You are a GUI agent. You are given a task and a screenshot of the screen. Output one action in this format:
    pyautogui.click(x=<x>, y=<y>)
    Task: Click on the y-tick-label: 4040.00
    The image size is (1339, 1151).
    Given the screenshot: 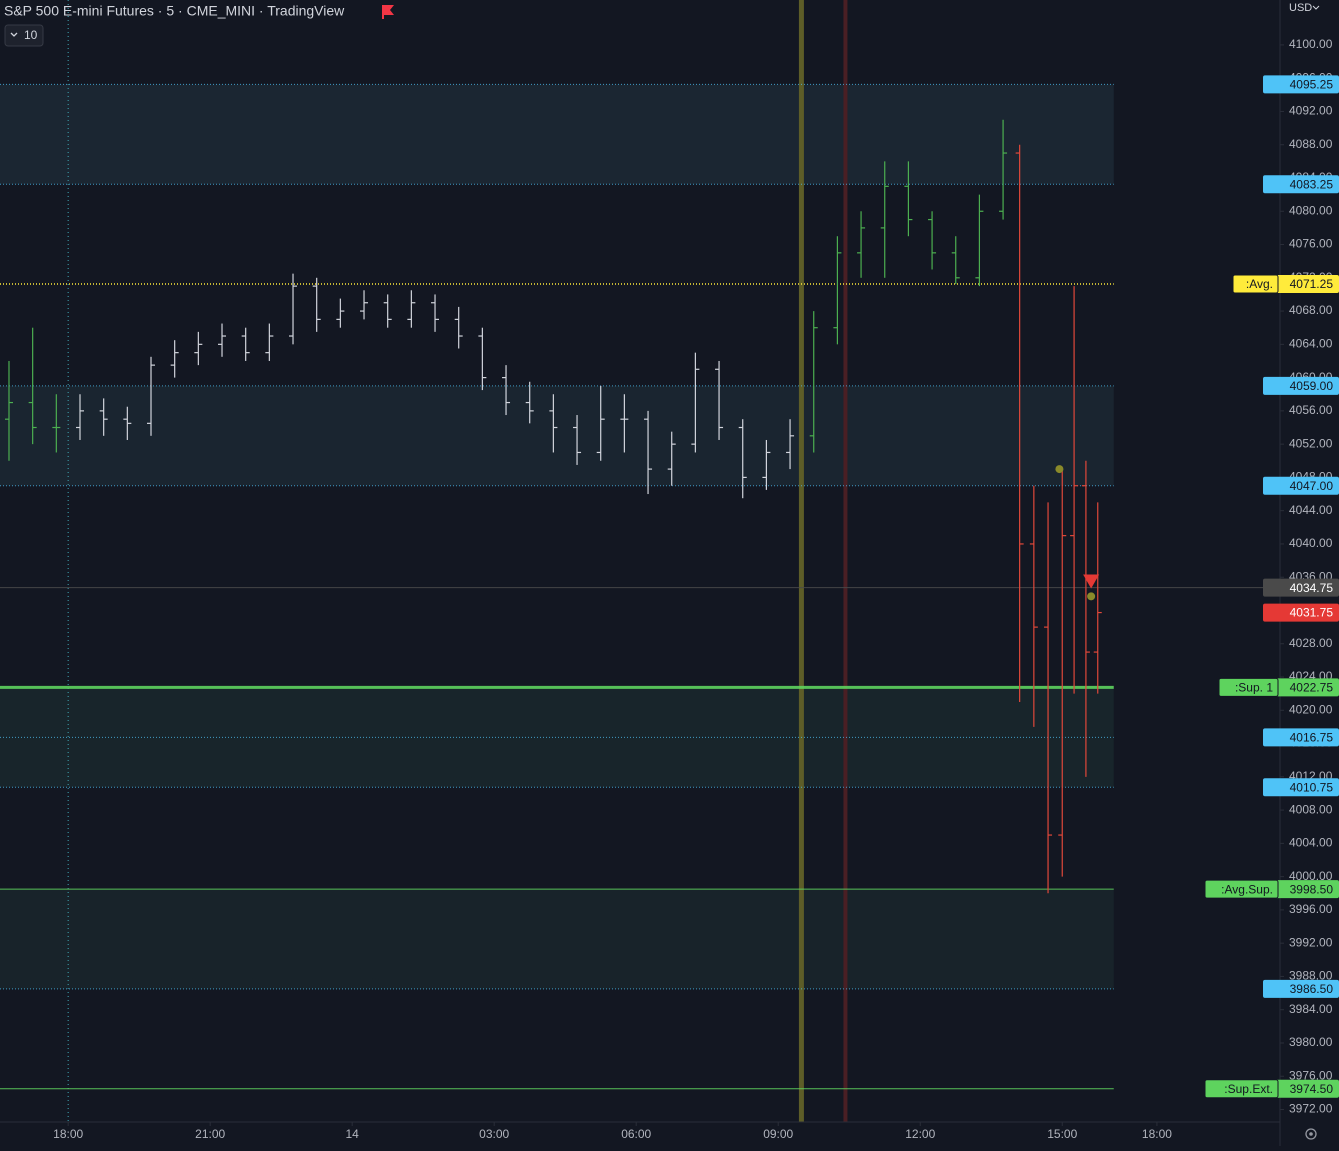 What is the action you would take?
    pyautogui.click(x=1311, y=543)
    